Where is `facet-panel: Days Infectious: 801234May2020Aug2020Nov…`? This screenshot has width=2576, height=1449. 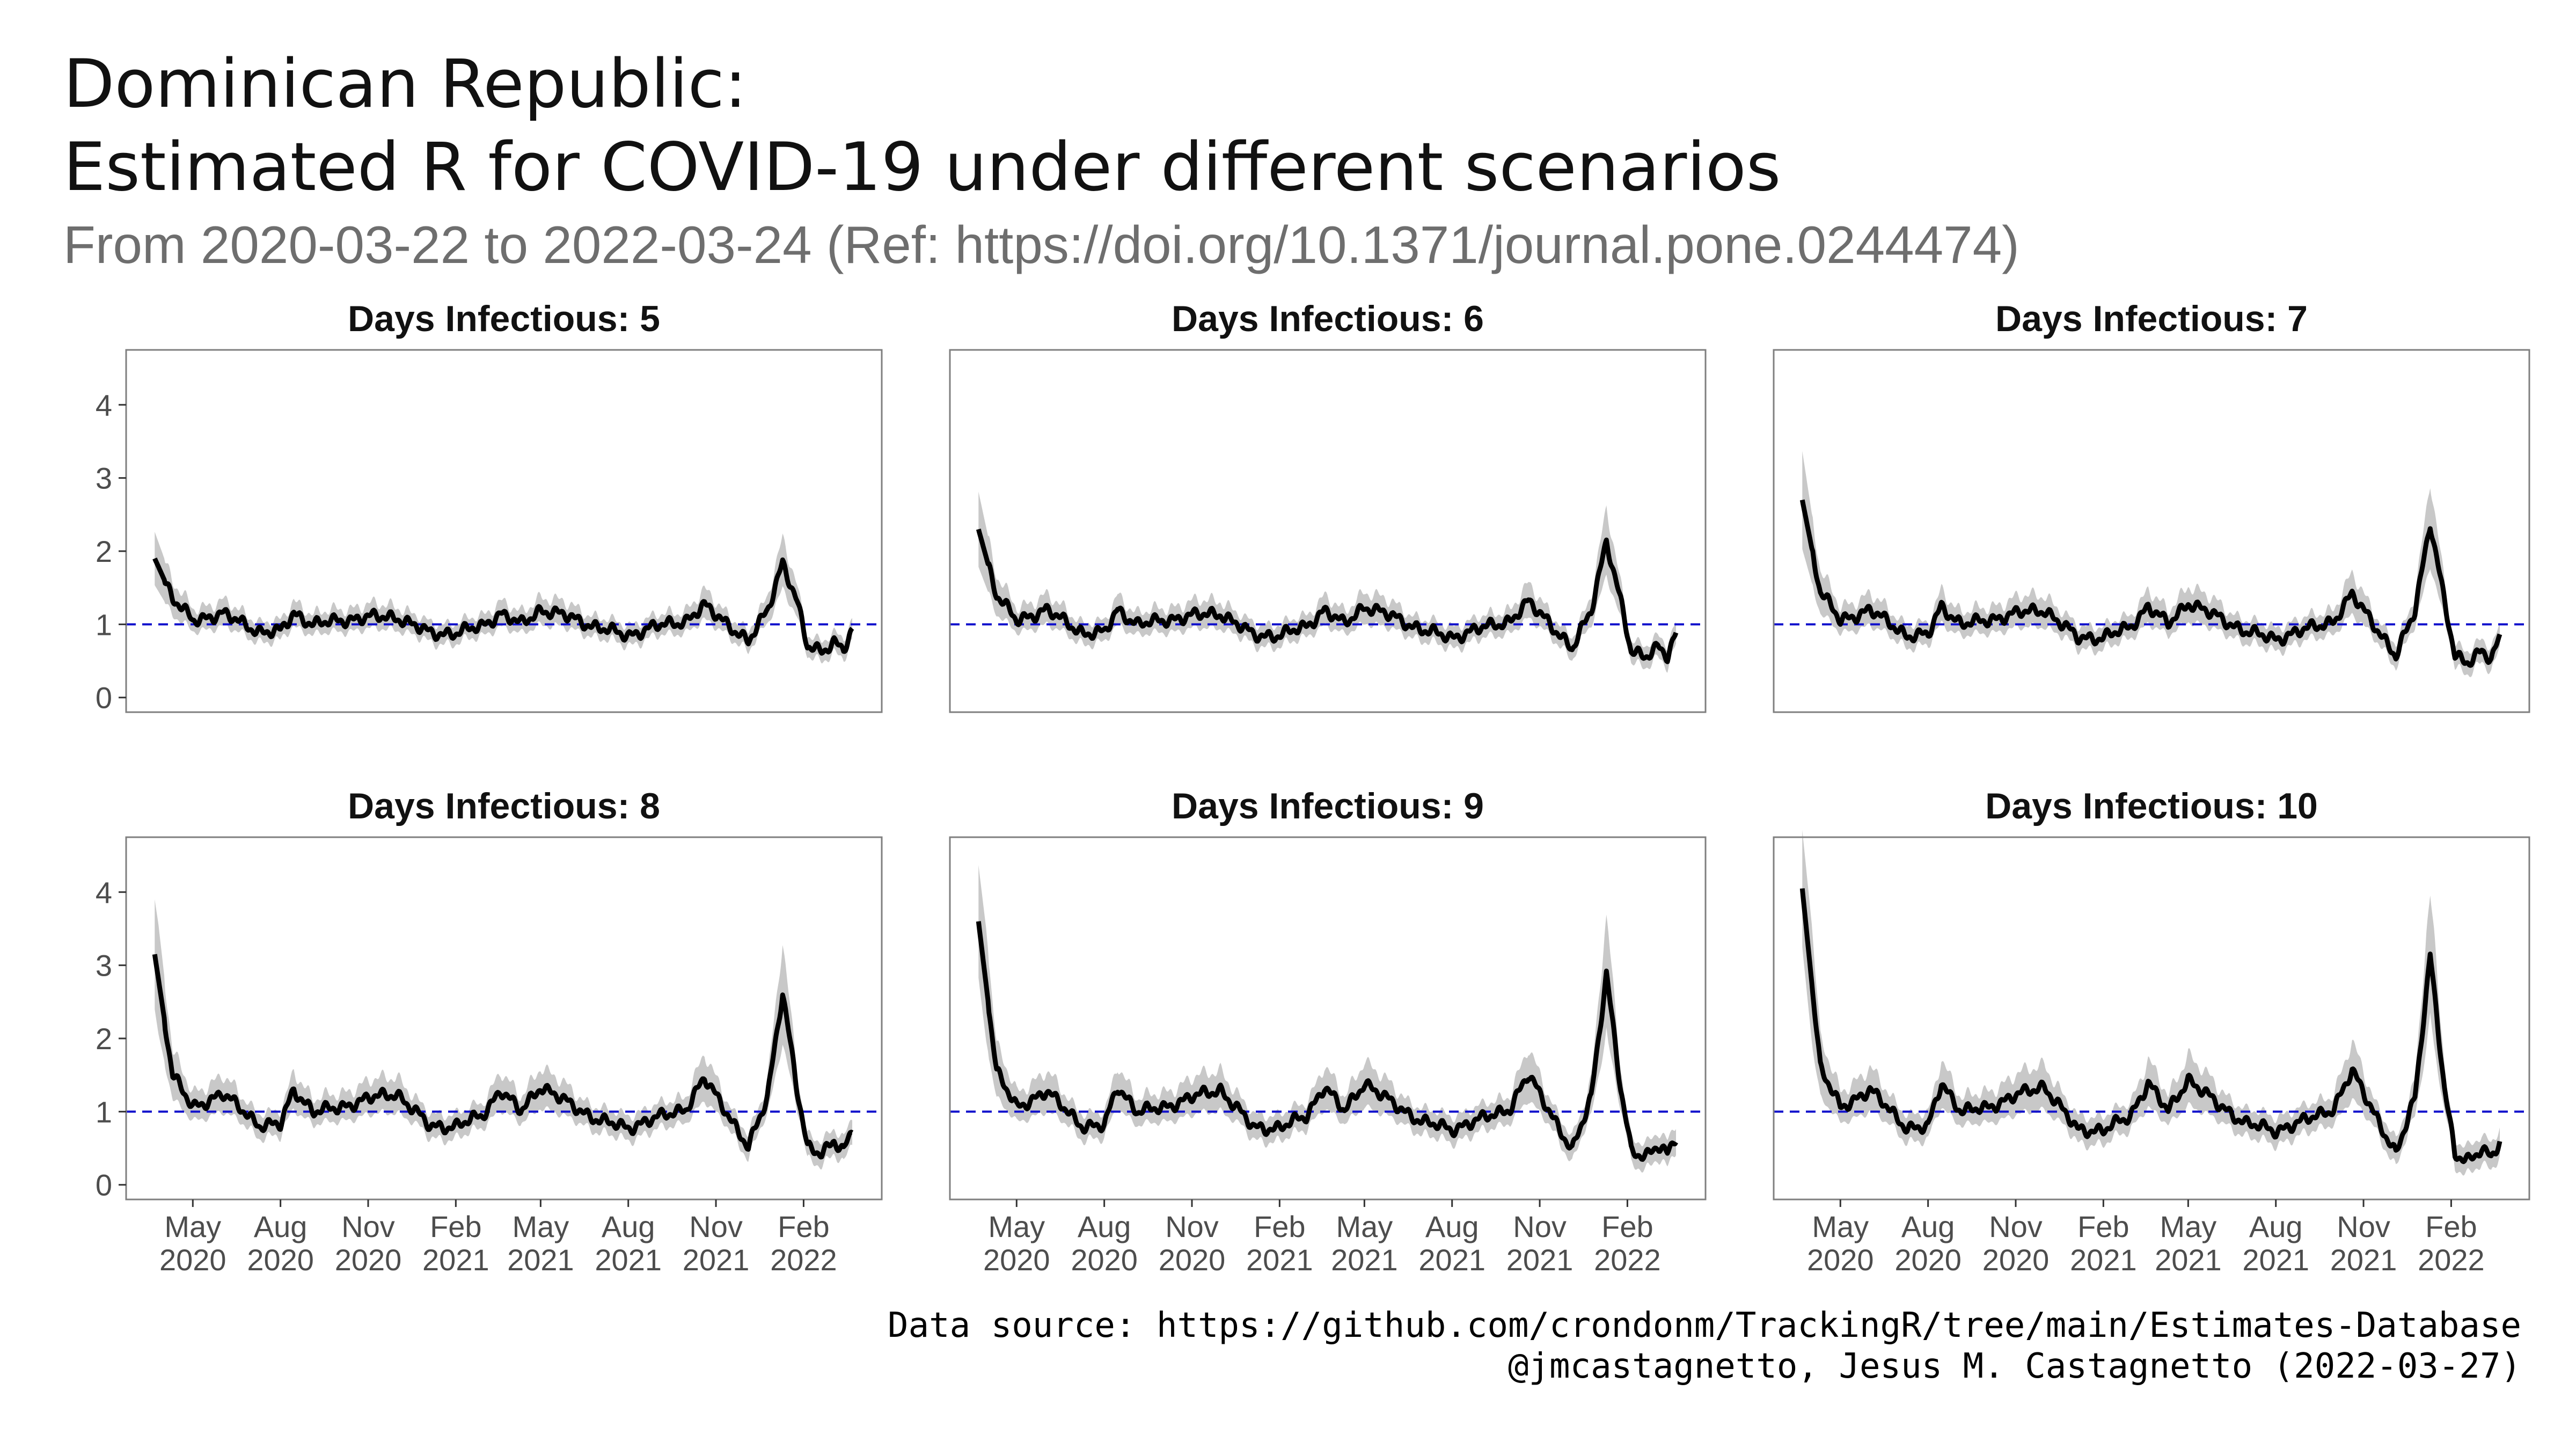
facet-panel: Days Infectious: 801234May2020Aug2020Nov… is located at coordinates (489, 1031).